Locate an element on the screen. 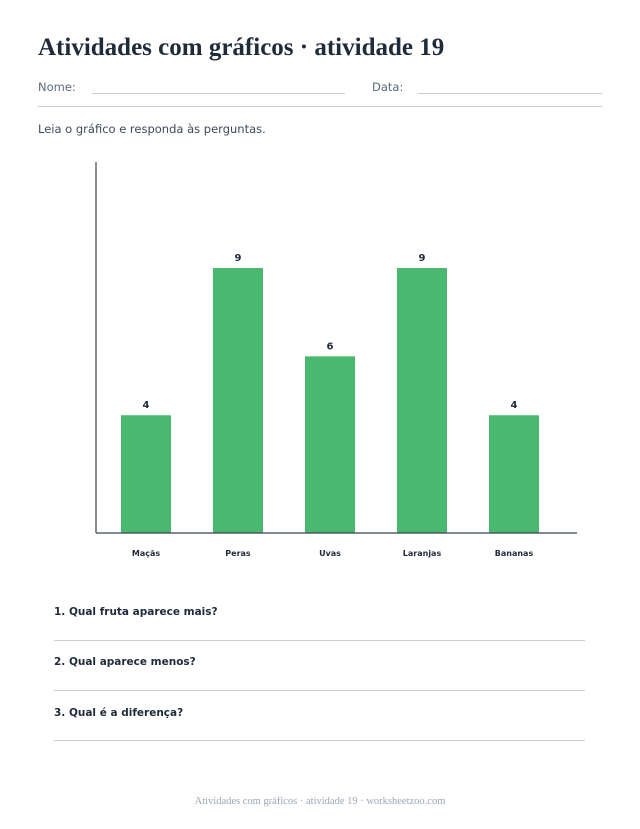 This screenshot has height=829, width=640. category-labels-group: Maçãs Peras Uvas Laranjas Bananas is located at coordinates (333, 553).